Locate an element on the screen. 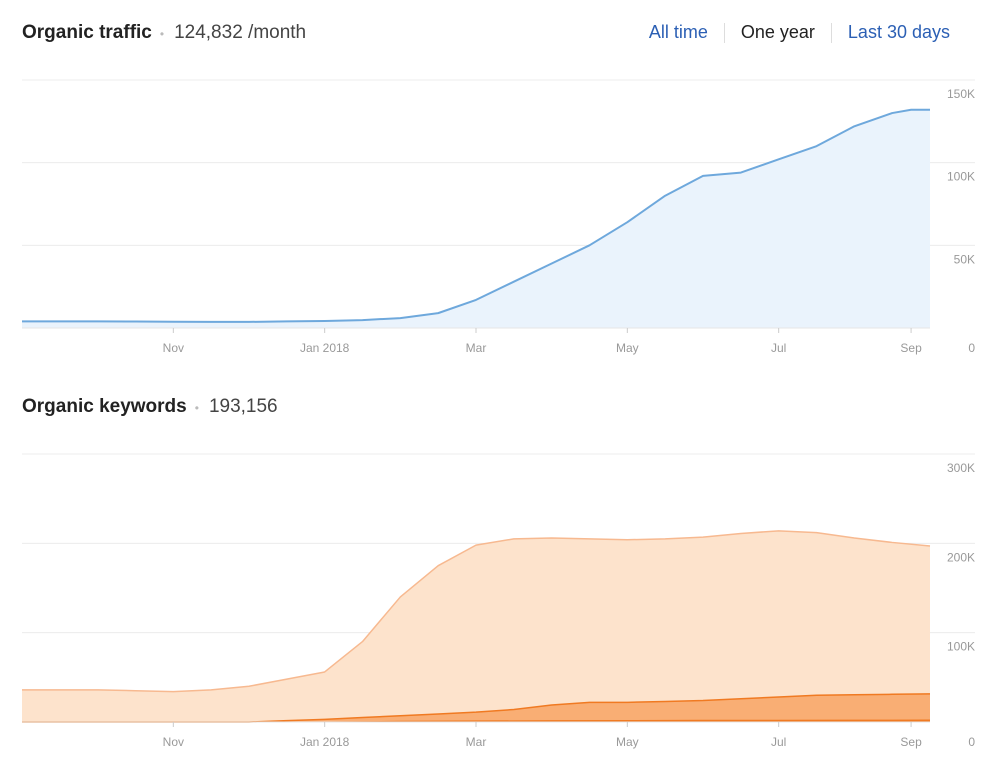 The height and width of the screenshot is (764, 1000). keywords-x-tick-label: Jan 2018 is located at coordinates (325, 742).